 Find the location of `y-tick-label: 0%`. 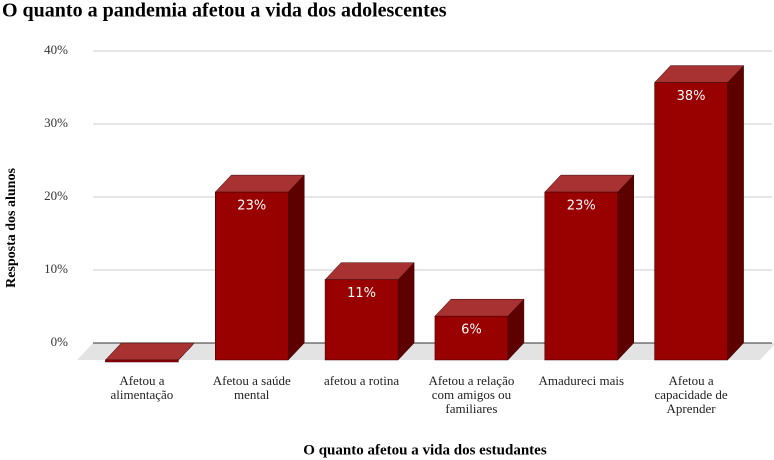

y-tick-label: 0% is located at coordinates (60, 341).